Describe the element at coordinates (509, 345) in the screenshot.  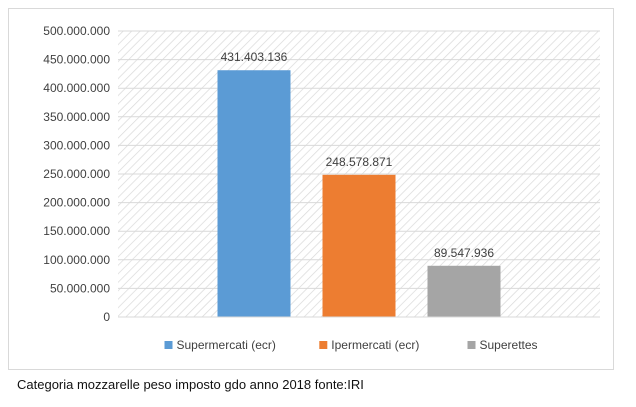
I see `legend-label: Superettes` at that location.